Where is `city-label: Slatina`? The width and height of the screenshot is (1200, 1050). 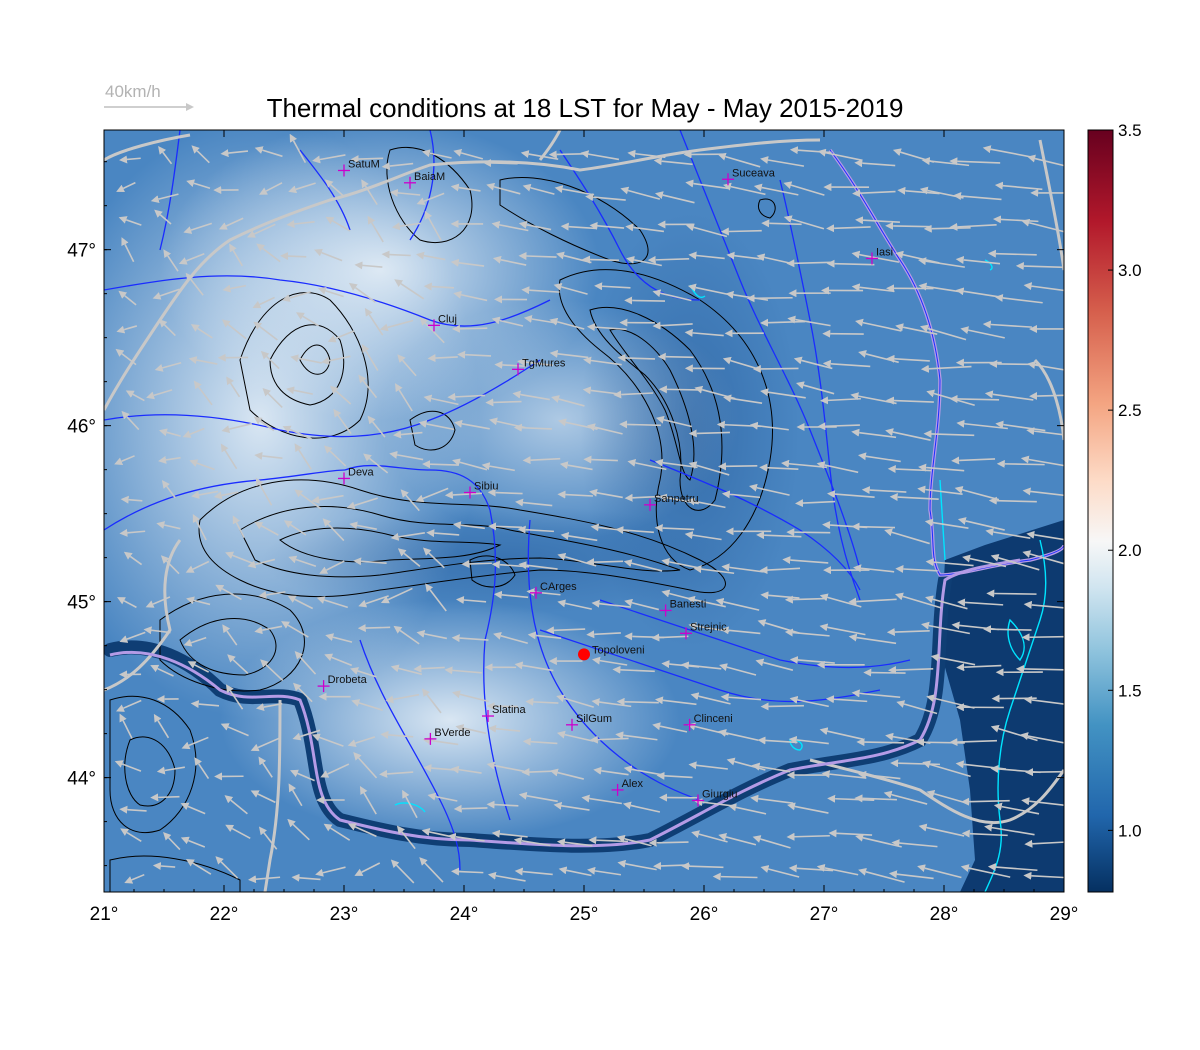 city-label: Slatina is located at coordinates (509, 710).